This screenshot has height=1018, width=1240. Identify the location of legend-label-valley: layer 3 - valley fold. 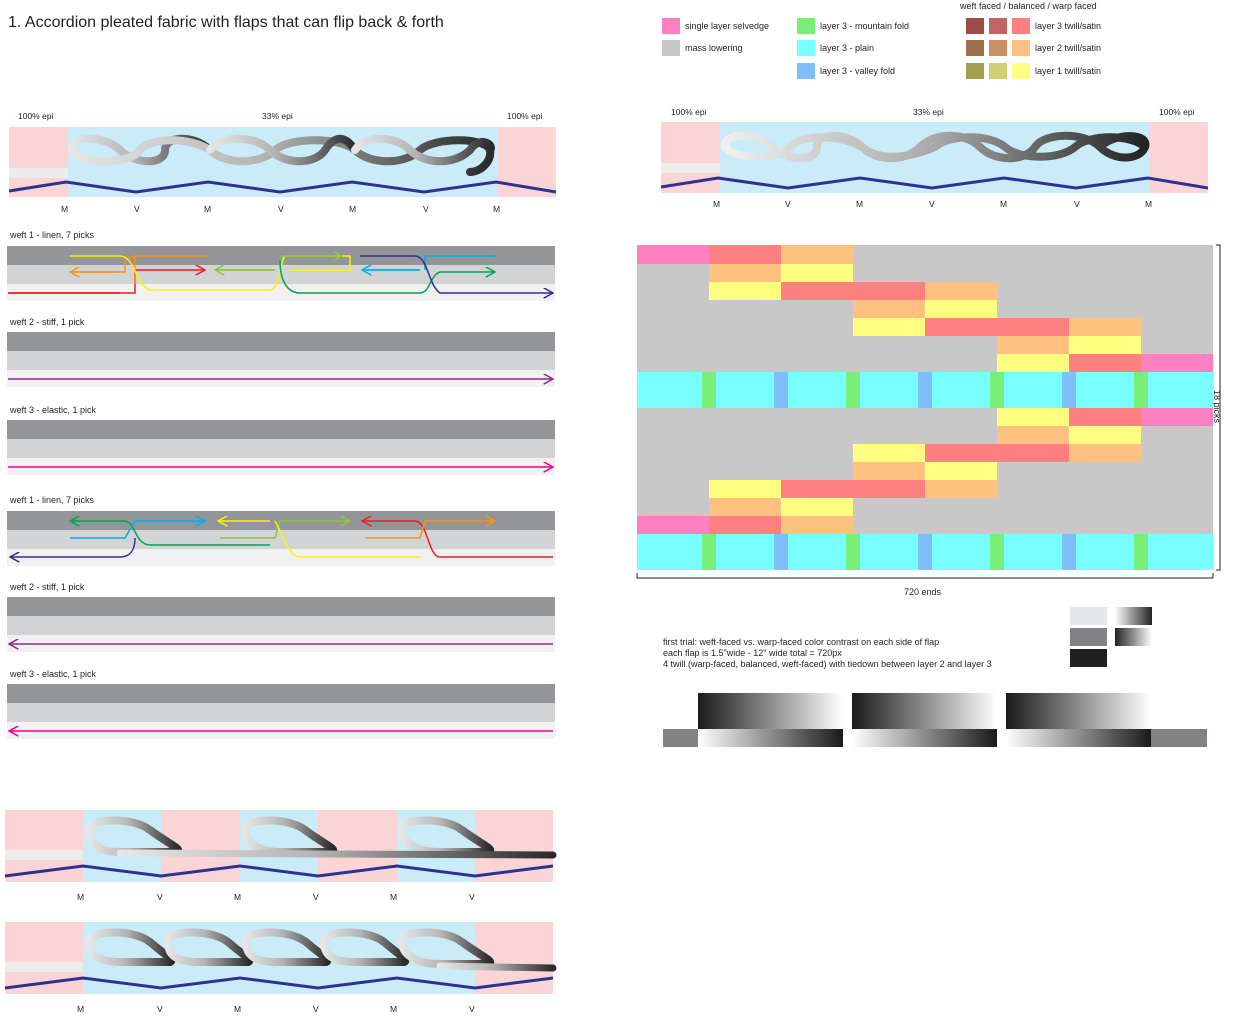
(858, 71).